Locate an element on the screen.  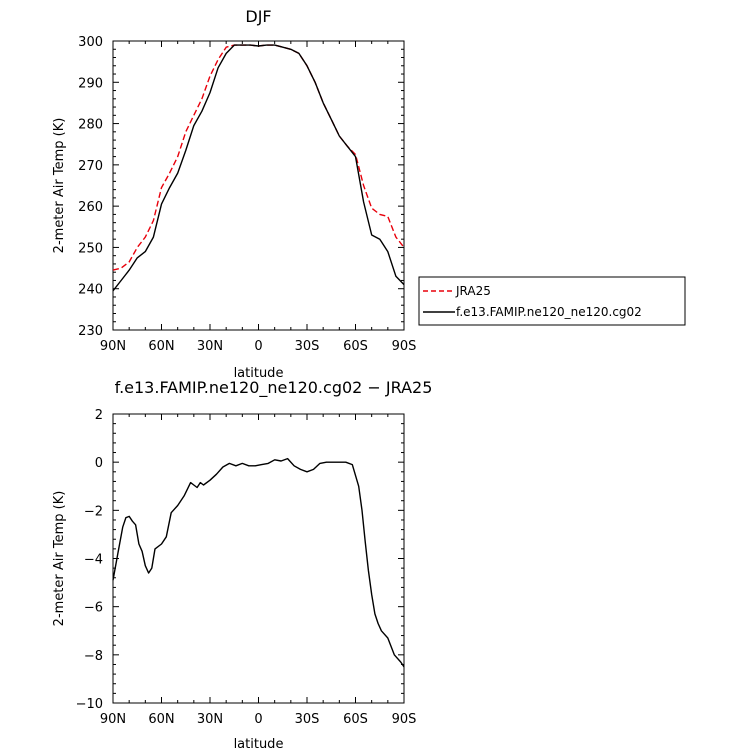
y-tick-label: 270 is located at coordinates (90, 166).